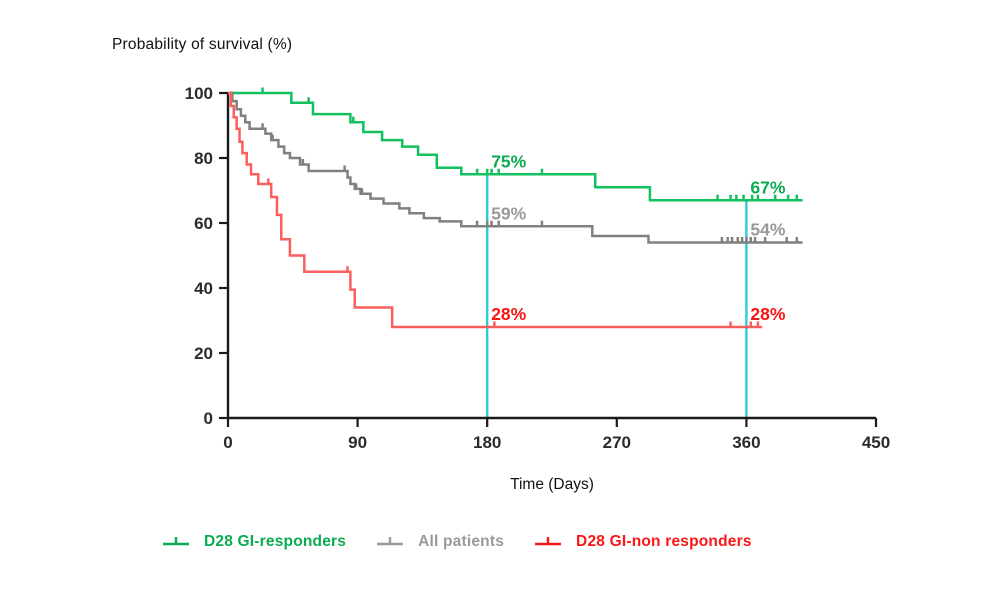  I want to click on y-tick-label-60: 60, so click(203, 223).